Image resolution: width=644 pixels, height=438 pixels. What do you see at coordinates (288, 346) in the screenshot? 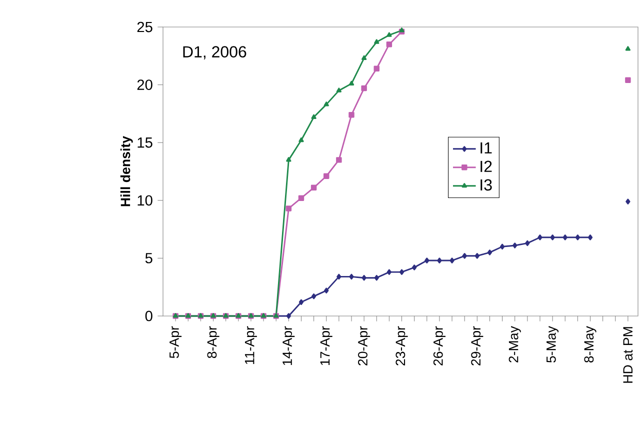
I see `x-tick-label: 14-Apr` at bounding box center [288, 346].